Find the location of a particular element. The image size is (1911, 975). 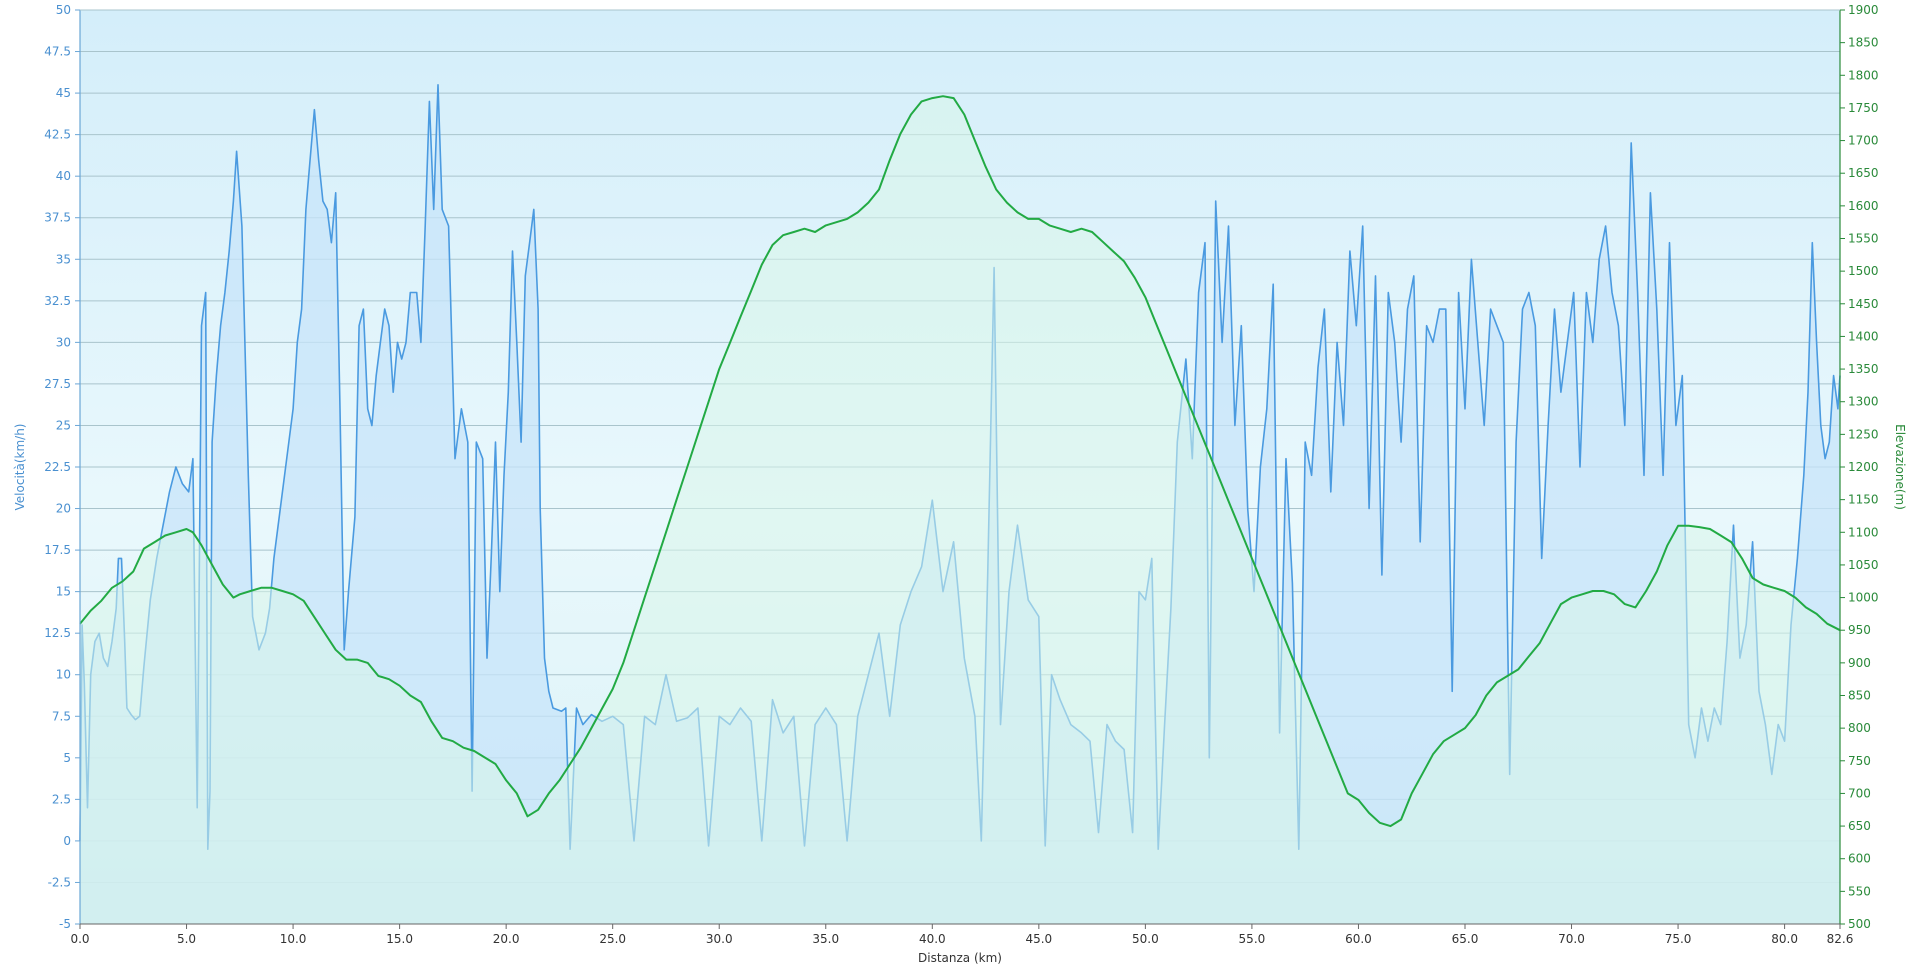

right-tick-label: 1400 is located at coordinates (1863, 336).